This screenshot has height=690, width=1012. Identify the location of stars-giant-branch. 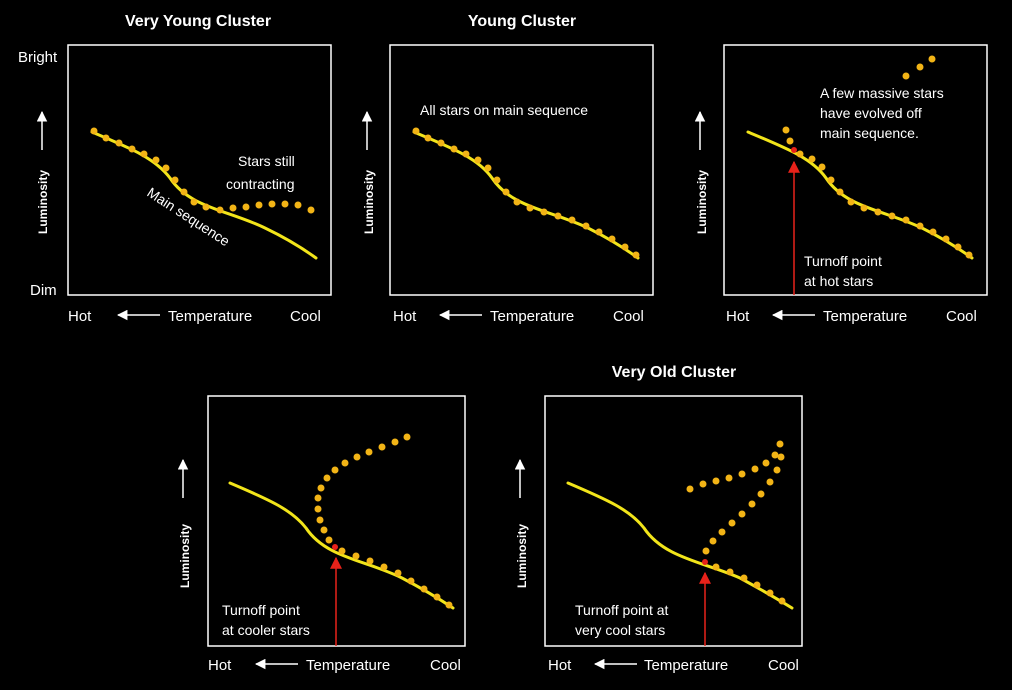
(362, 488).